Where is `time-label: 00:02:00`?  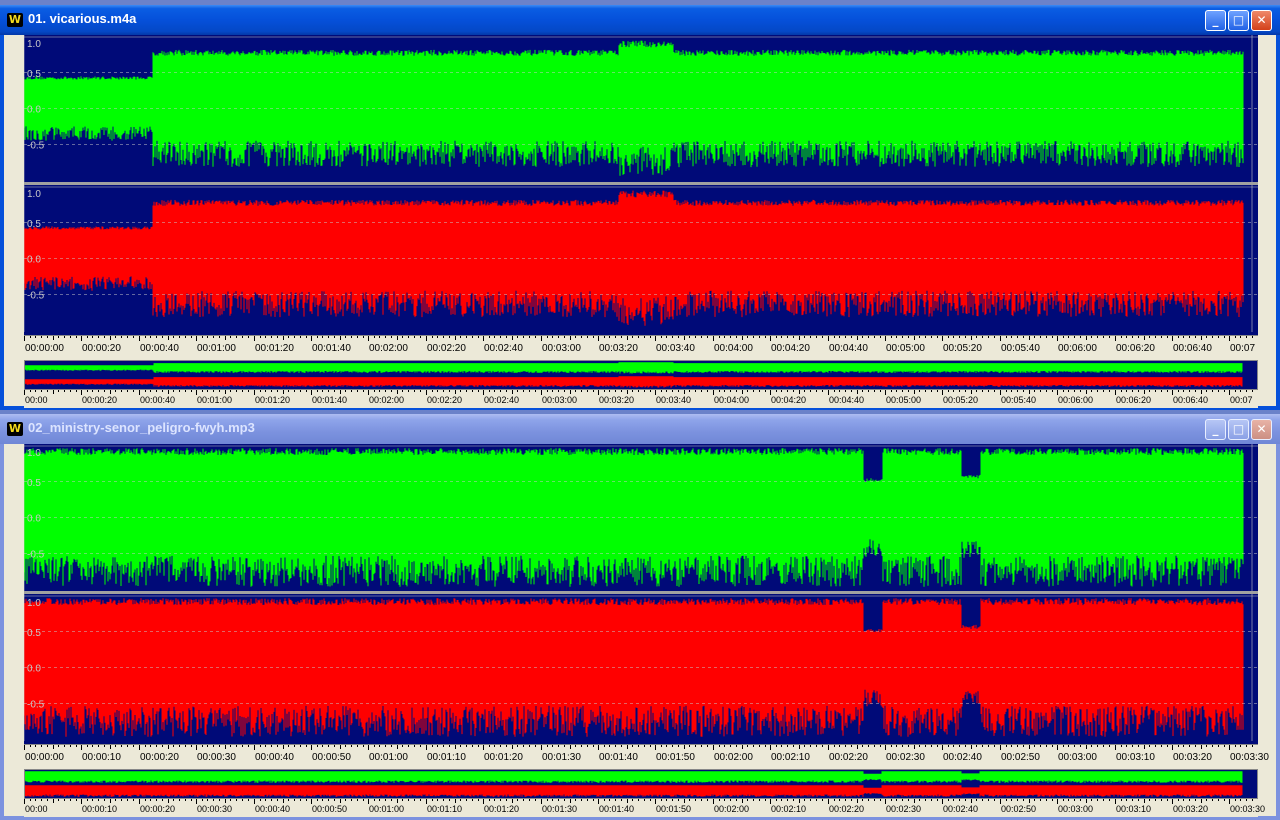
time-label: 00:02:00 is located at coordinates (387, 400).